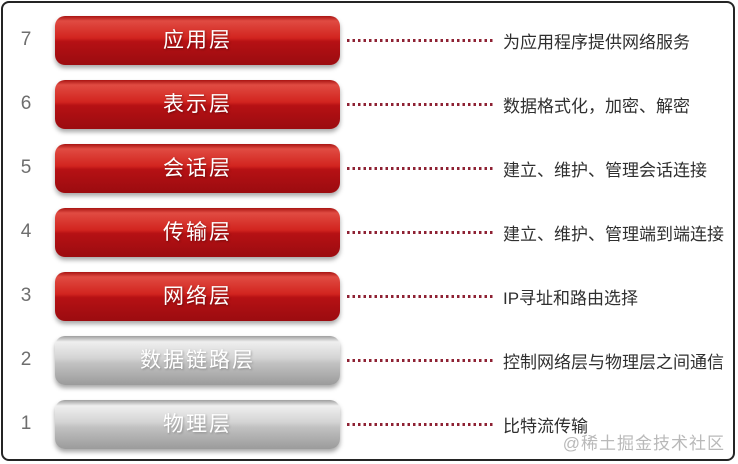 The height and width of the screenshot is (464, 738). I want to click on layer-bar-3: 网络层, so click(197, 296).